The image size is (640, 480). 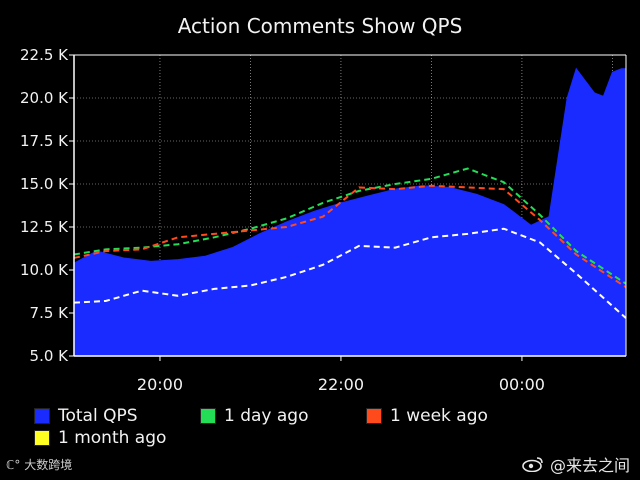 What do you see at coordinates (44, 184) in the screenshot?
I see `y-tick-label: 15.0 K` at bounding box center [44, 184].